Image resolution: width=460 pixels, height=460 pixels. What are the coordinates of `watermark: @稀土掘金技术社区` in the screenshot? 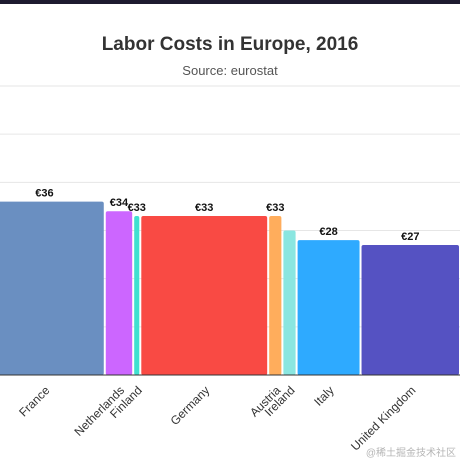 It's located at (410, 453).